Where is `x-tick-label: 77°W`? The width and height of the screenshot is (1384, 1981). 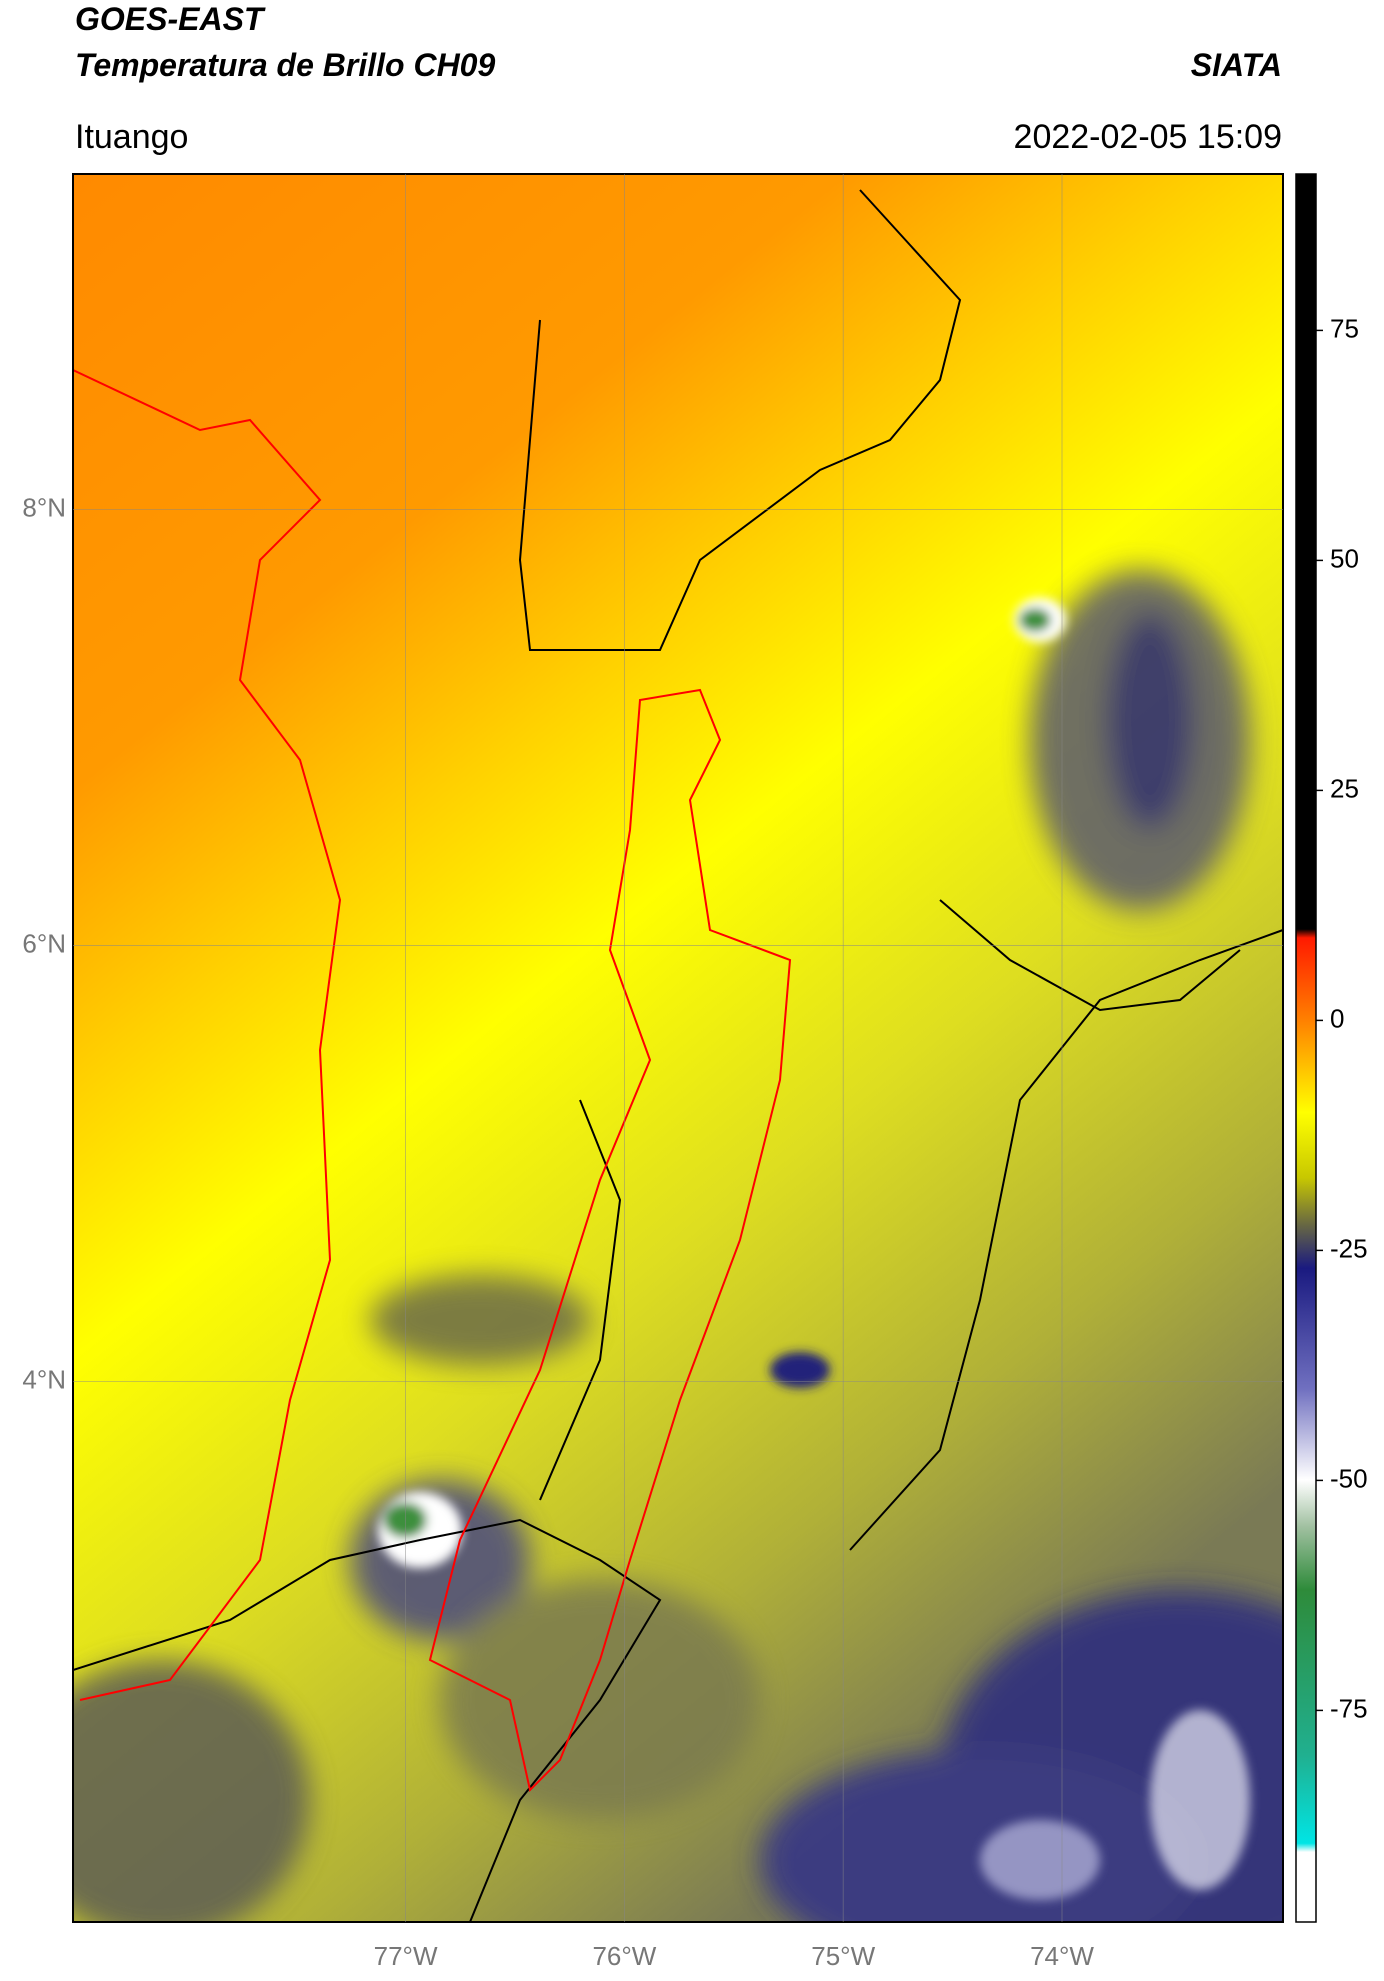 x-tick-label: 77°W is located at coordinates (406, 1956).